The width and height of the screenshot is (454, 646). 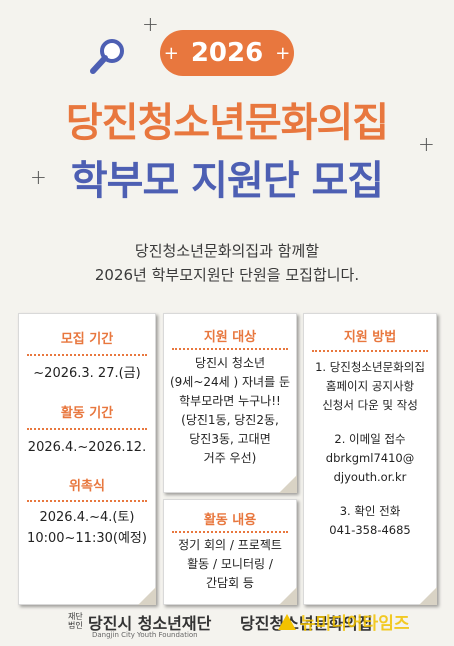 What do you see at coordinates (227, 123) in the screenshot?
I see `title-line-1: 당진청소년문화의집` at bounding box center [227, 123].